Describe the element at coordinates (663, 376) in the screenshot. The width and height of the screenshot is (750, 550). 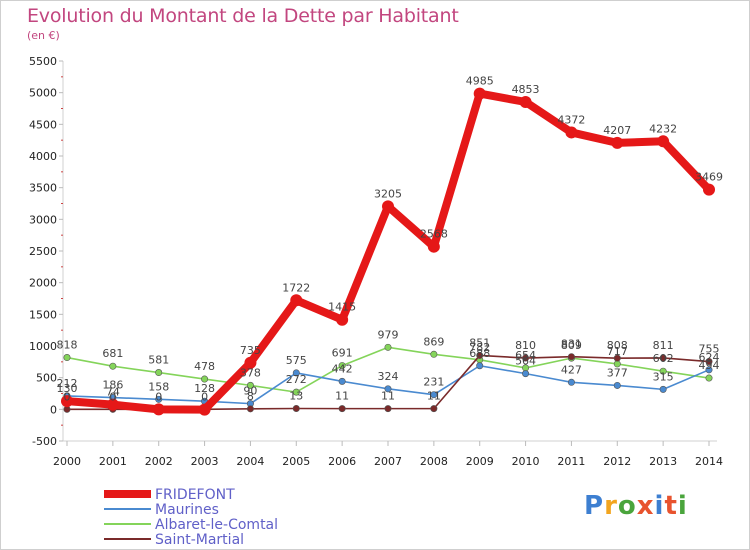
I see `data-label-1: 315` at that location.